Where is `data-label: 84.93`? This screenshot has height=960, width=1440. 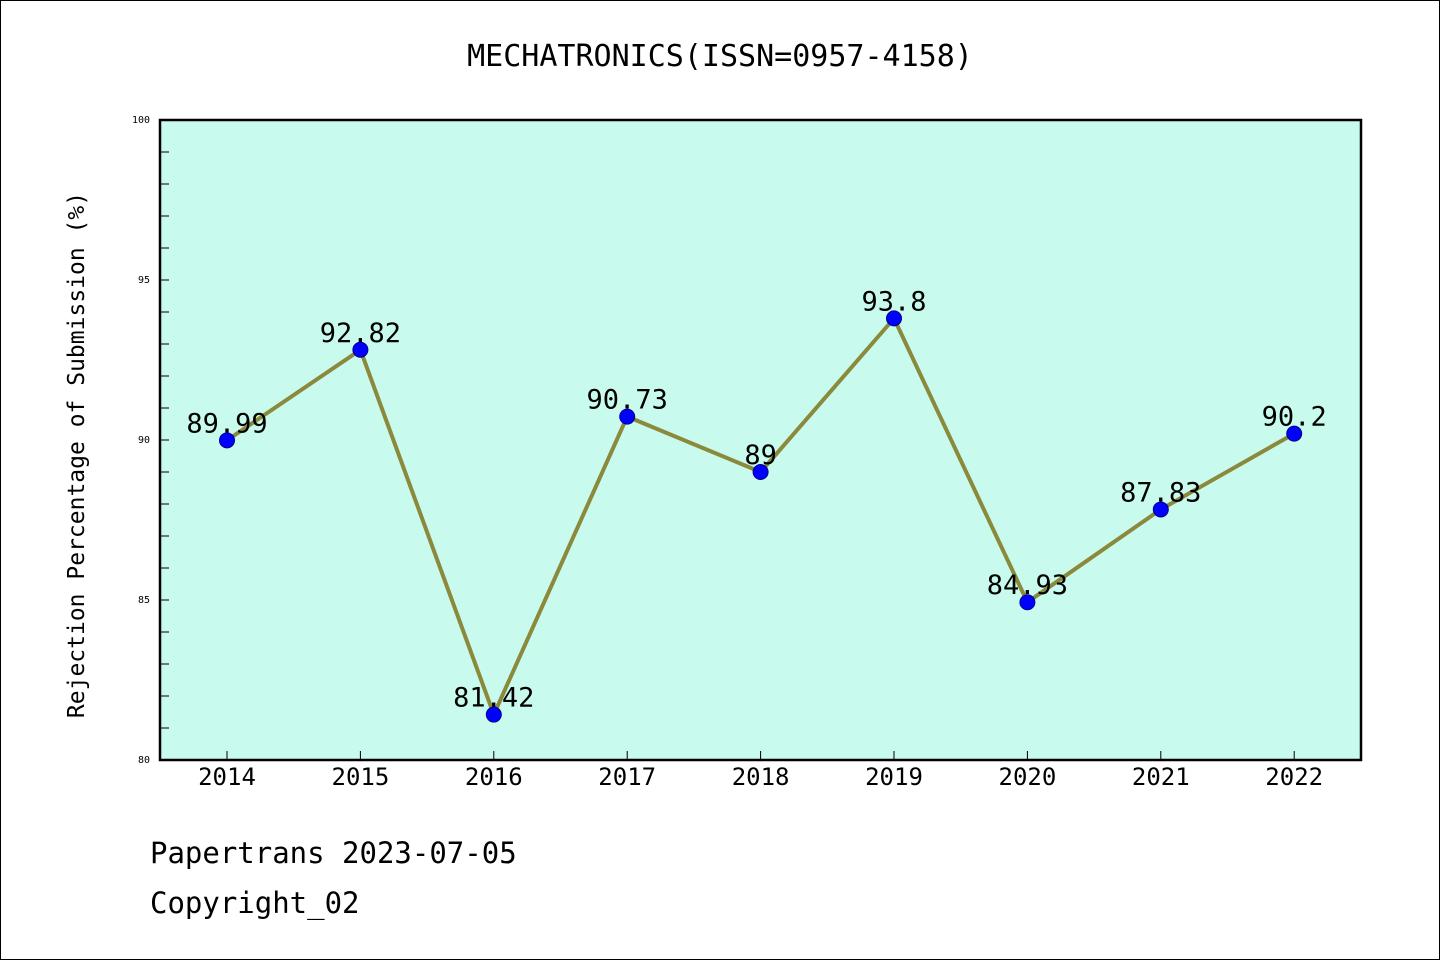
data-label: 84.93 is located at coordinates (1027, 585).